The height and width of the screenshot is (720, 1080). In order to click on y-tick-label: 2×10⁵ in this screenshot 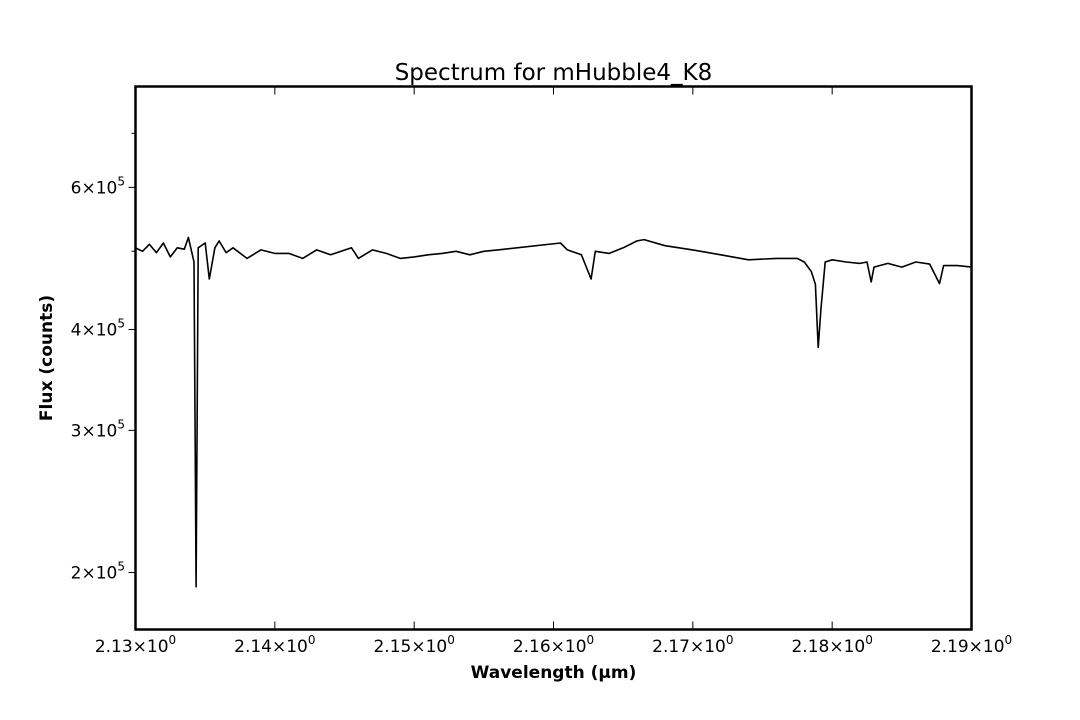, I will do `click(98, 572)`.